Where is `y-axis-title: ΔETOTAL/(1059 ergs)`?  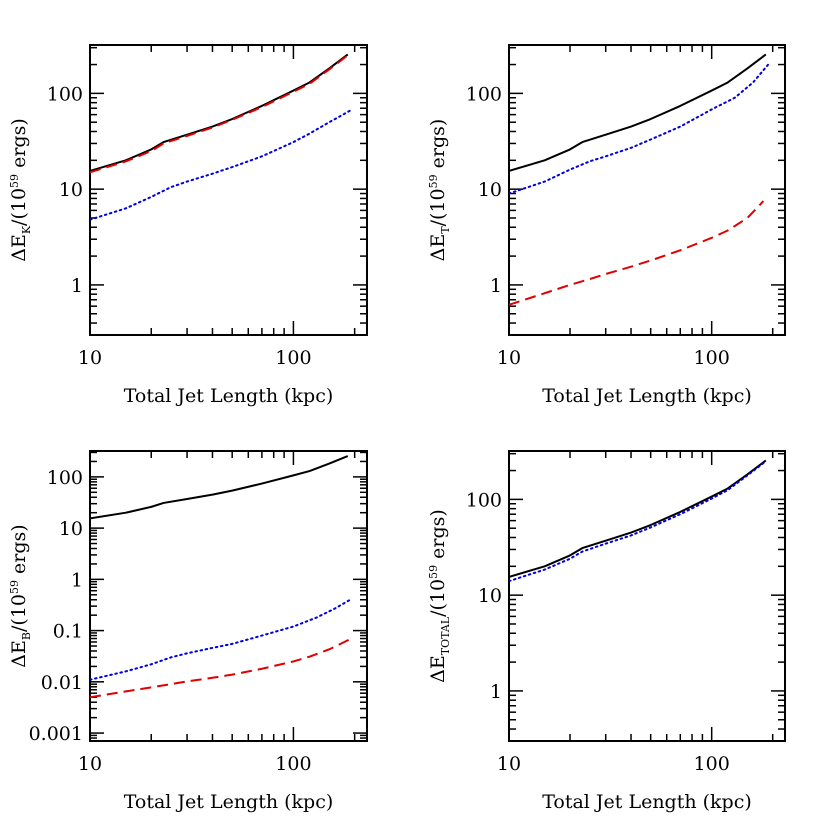 y-axis-title: ΔETOTAL/(1059 ergs) is located at coordinates (439, 596).